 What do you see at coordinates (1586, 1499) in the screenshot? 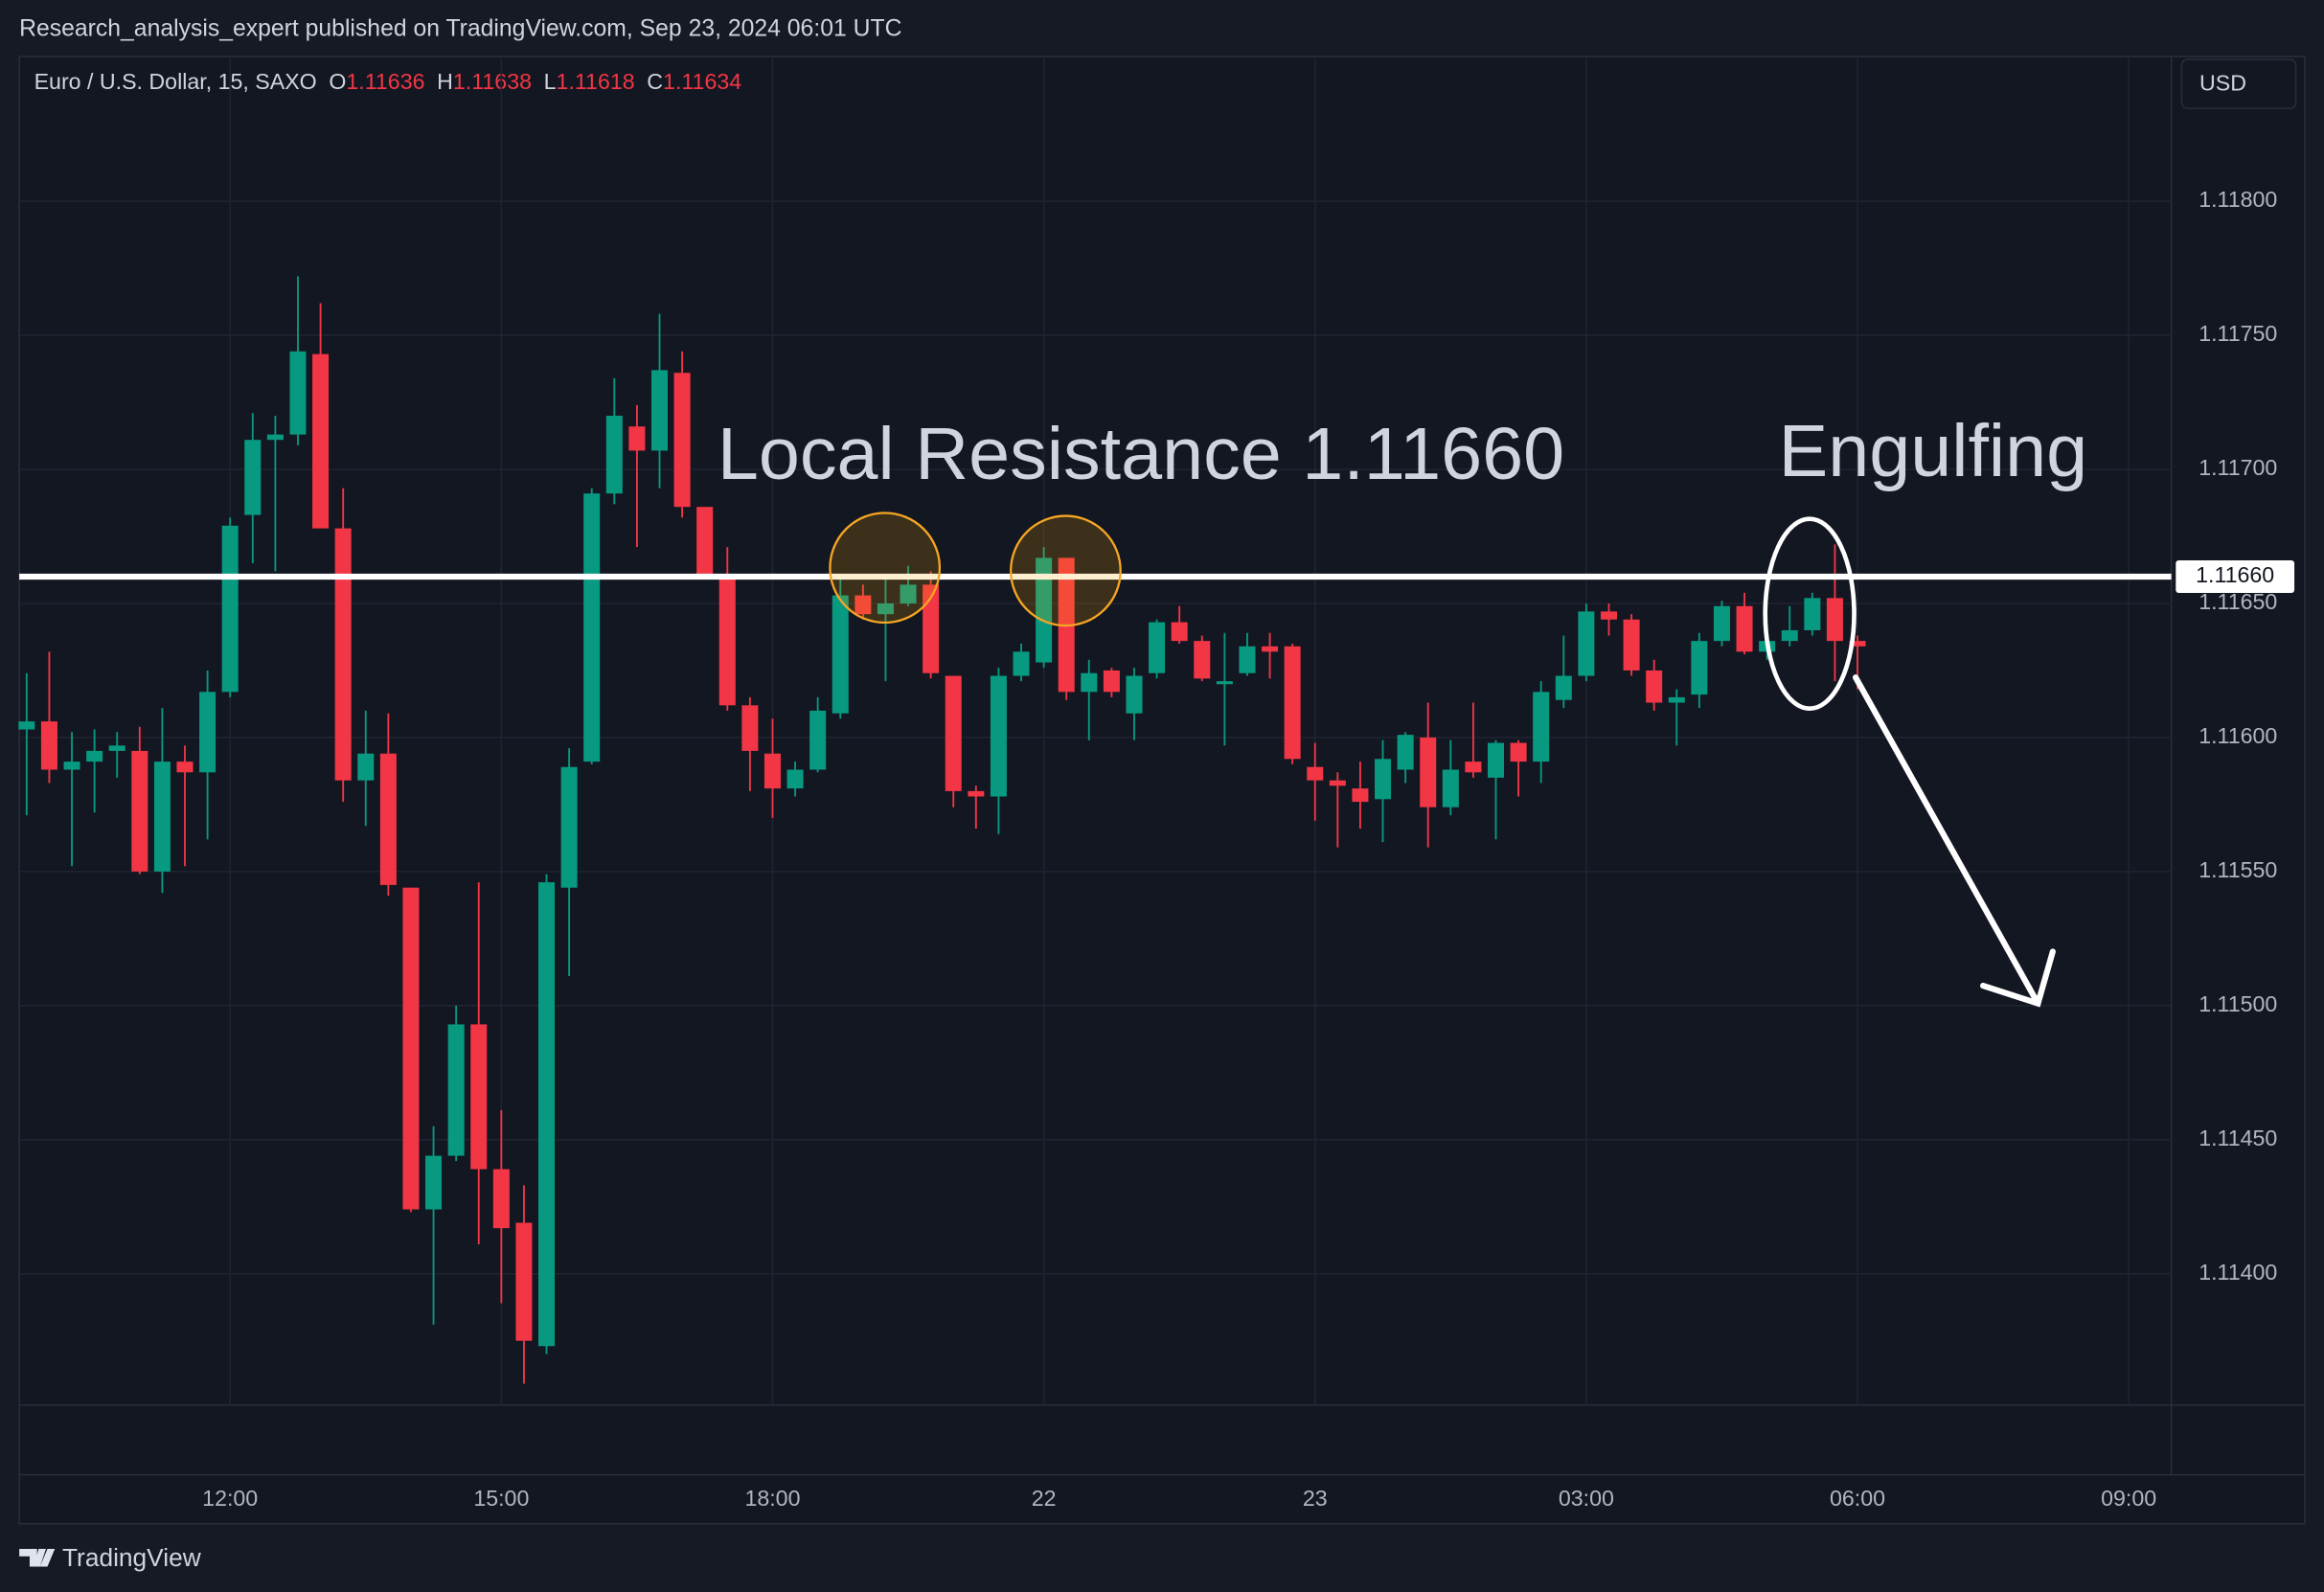
I see `x-tick-label: 03:00` at bounding box center [1586, 1499].